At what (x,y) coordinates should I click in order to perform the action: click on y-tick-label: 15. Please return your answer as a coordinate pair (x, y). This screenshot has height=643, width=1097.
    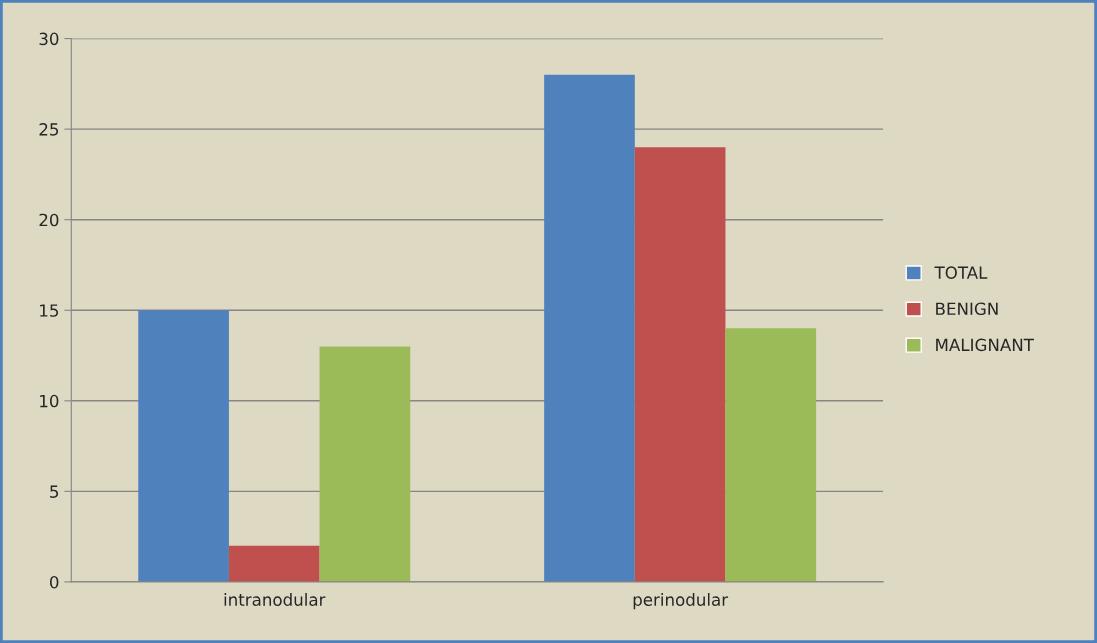
    Looking at the image, I should click on (49, 310).